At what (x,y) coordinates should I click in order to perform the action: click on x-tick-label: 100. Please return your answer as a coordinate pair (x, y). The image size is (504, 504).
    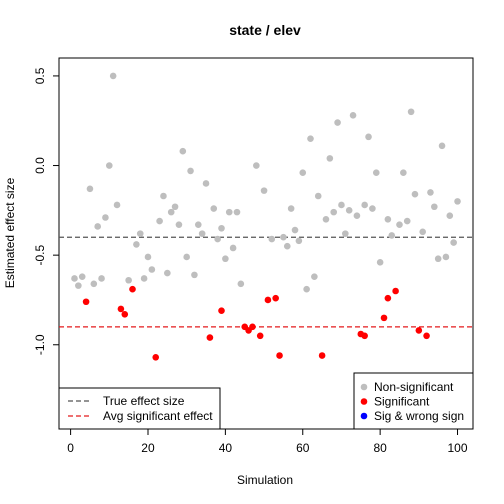
    Looking at the image, I should click on (458, 448).